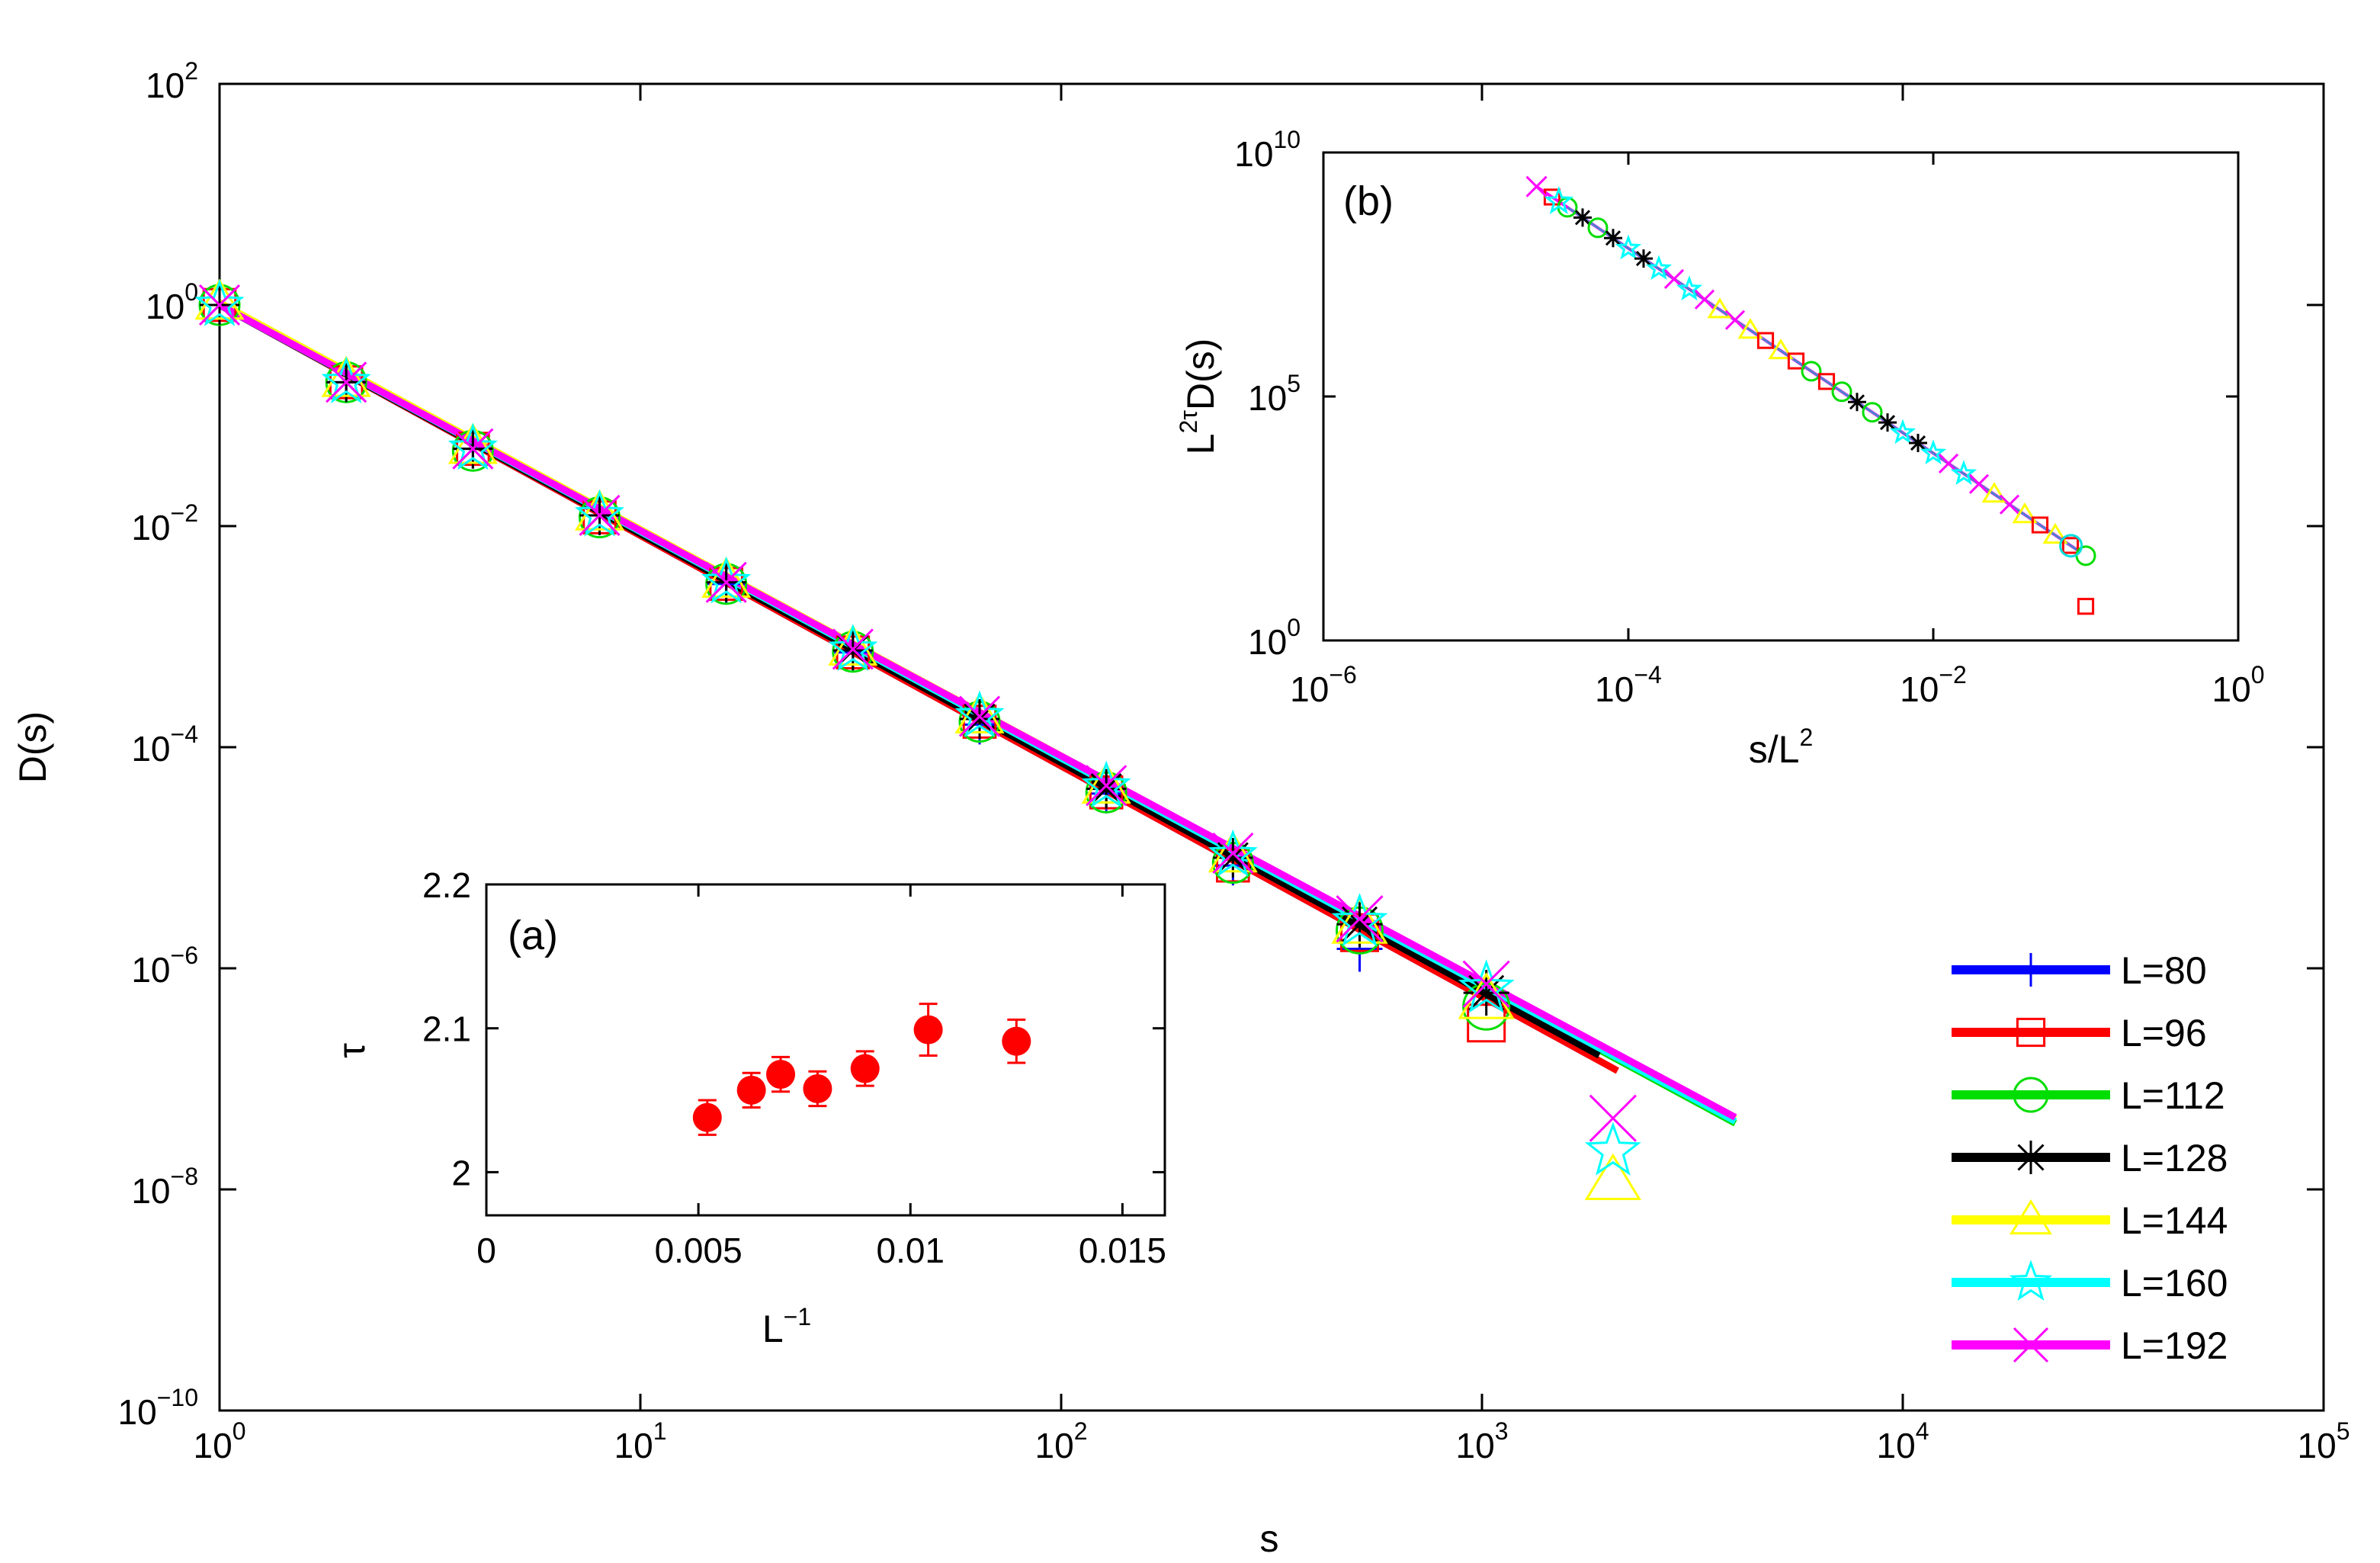 The image size is (2380, 1563). I want to click on inset-a-x-axis-label-base: L, so click(773, 1329).